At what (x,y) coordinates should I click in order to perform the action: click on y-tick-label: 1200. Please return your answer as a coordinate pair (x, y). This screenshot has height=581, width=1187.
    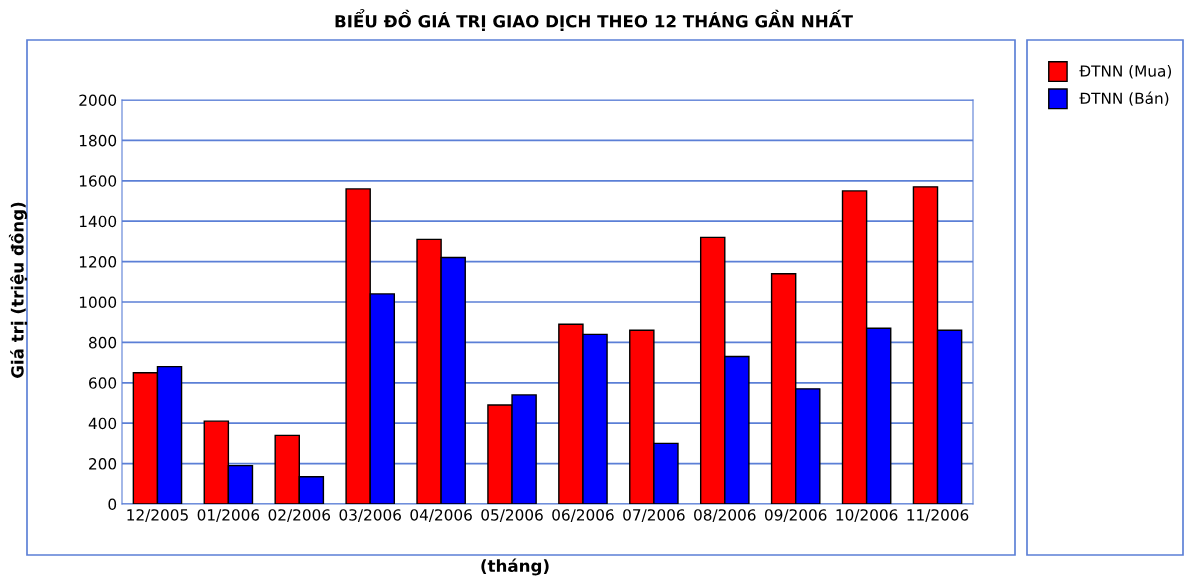
    Looking at the image, I should click on (98, 262).